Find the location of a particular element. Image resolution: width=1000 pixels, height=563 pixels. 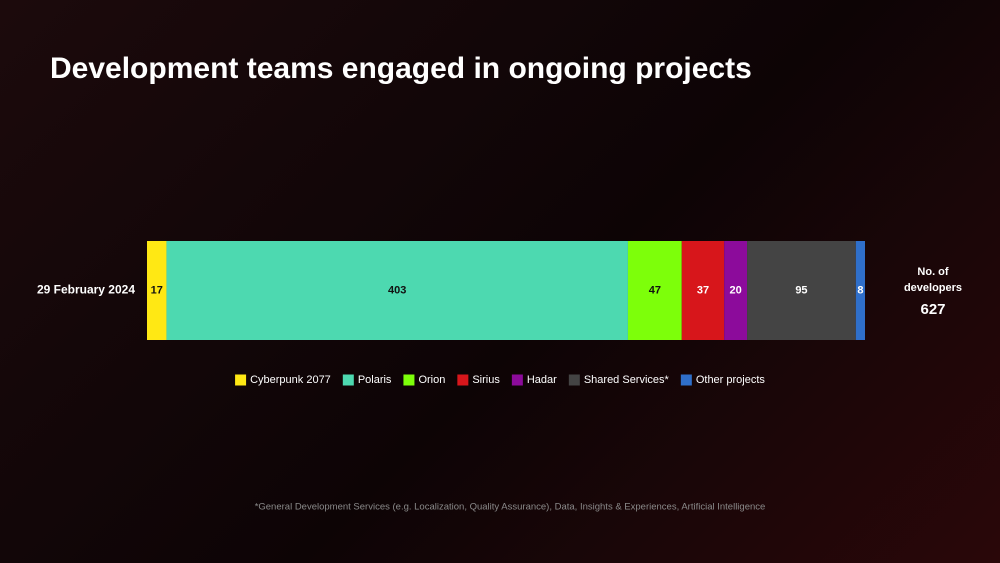

legend-label: Shared Services* is located at coordinates (627, 380).